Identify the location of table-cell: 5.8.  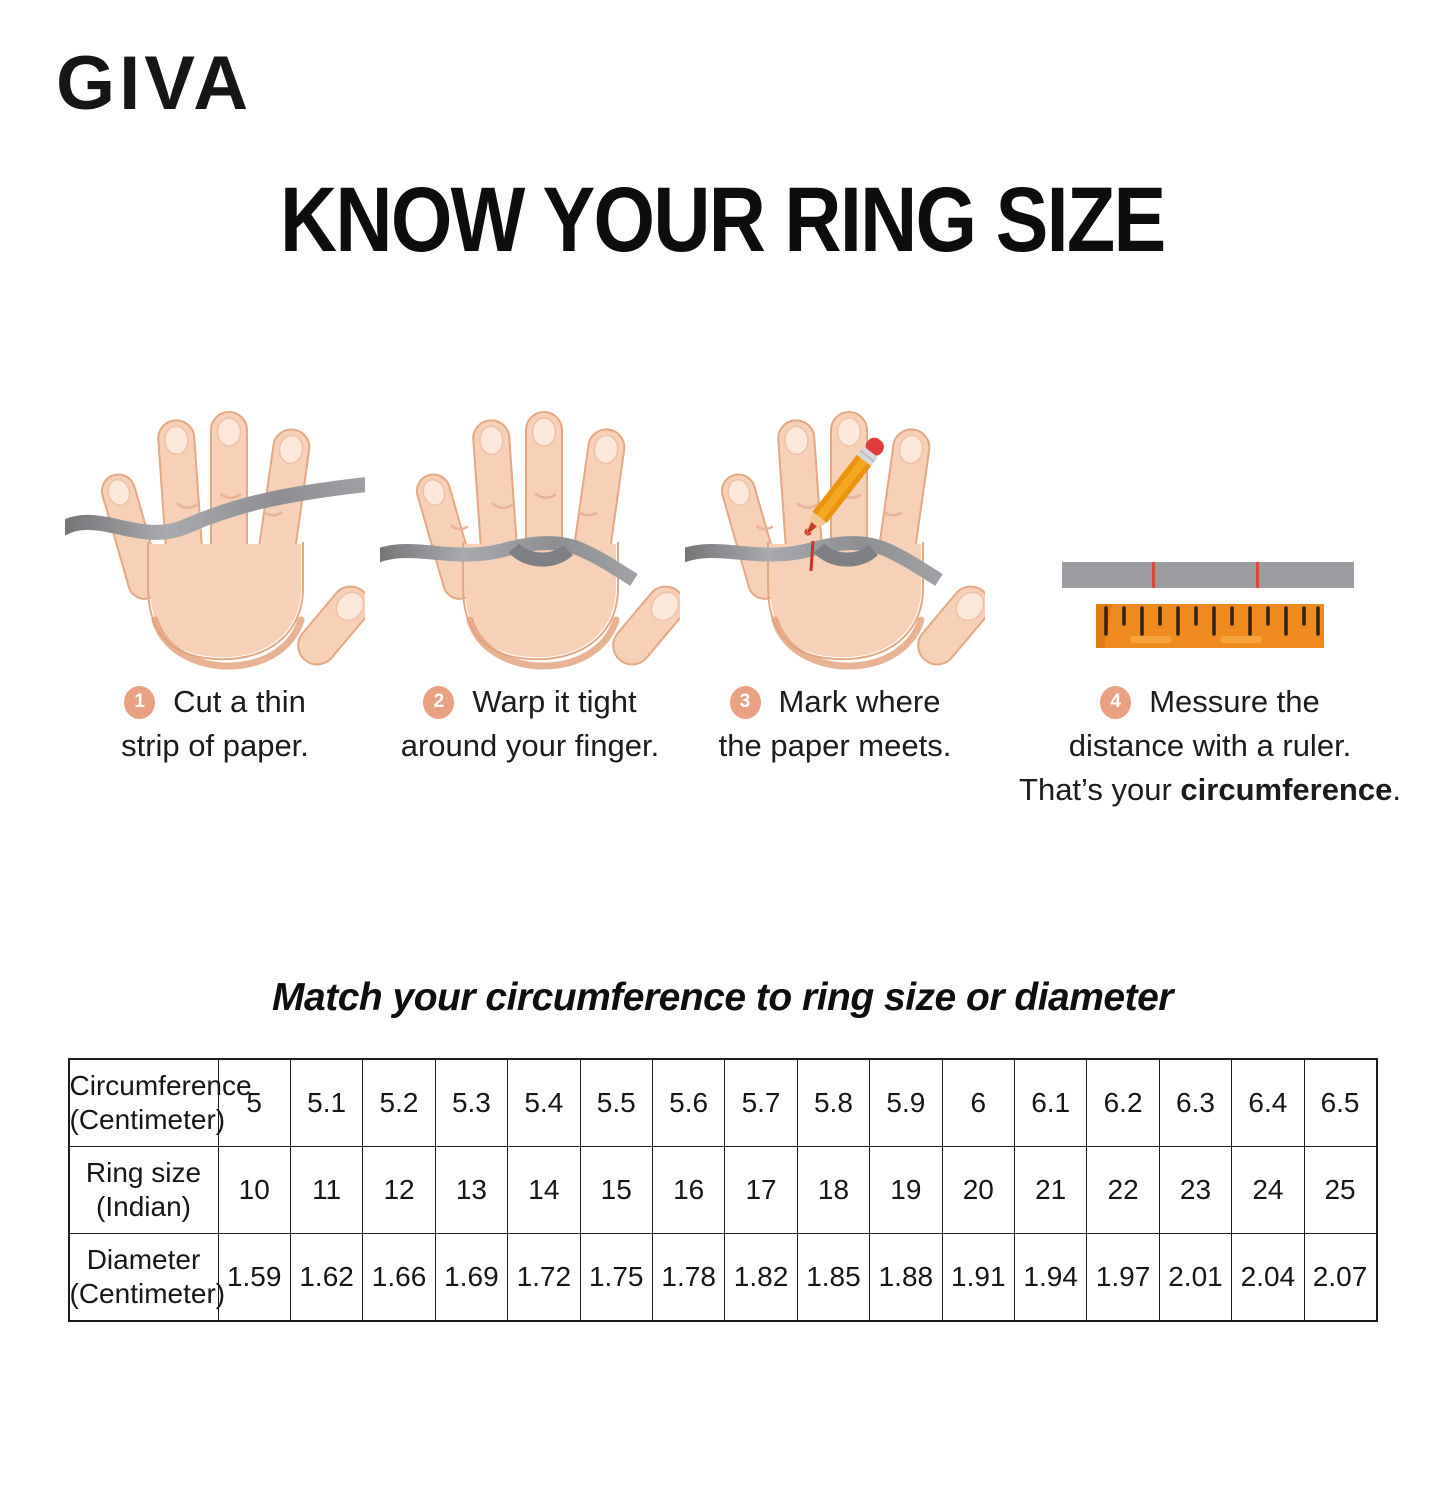
(833, 1103).